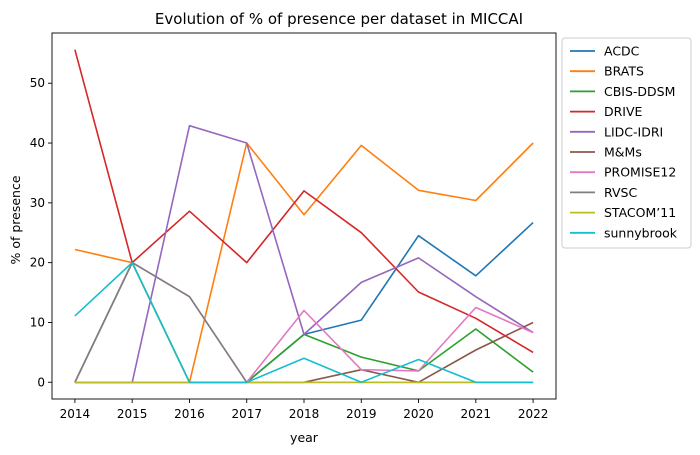  I want to click on x-tick-label: 2014, so click(75, 414).